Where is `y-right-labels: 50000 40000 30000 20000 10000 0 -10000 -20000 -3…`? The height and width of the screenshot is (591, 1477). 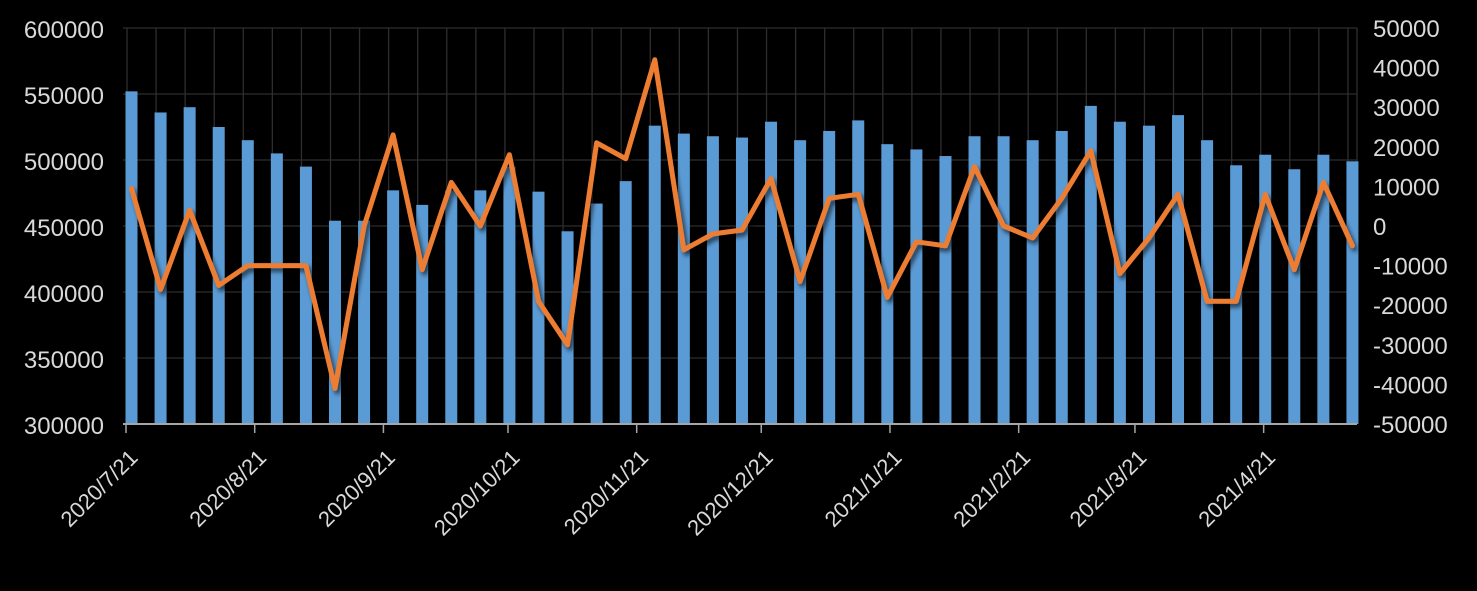
y-right-labels: 50000 40000 30000 20000 10000 0 -10000 -20000 -3… is located at coordinates (1410, 227).